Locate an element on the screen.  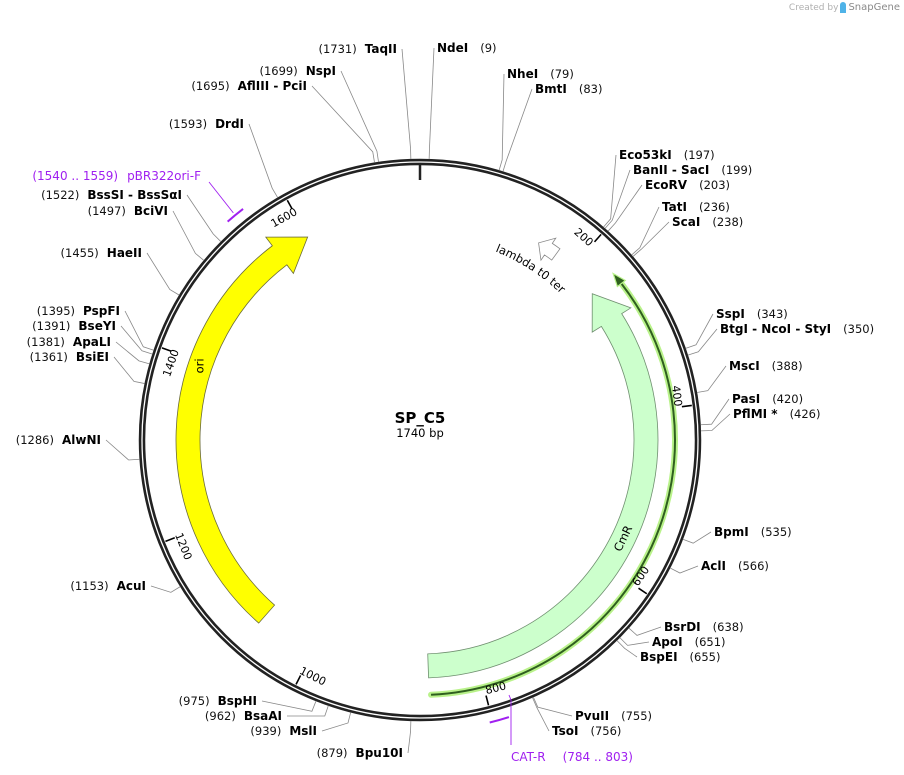
enzyme-site: NheI (79) is located at coordinates (536, 119).